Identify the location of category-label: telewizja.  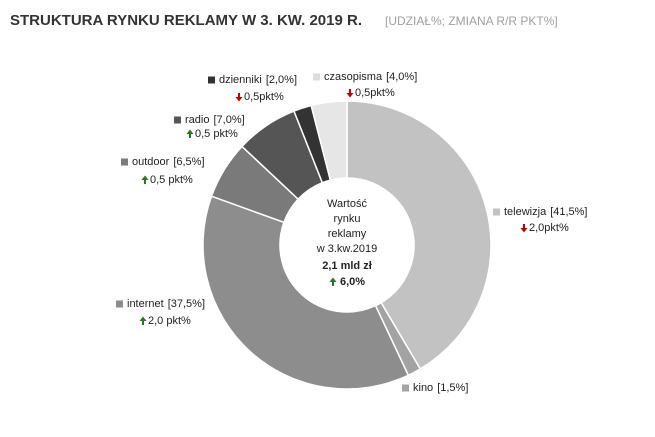
(525, 212).